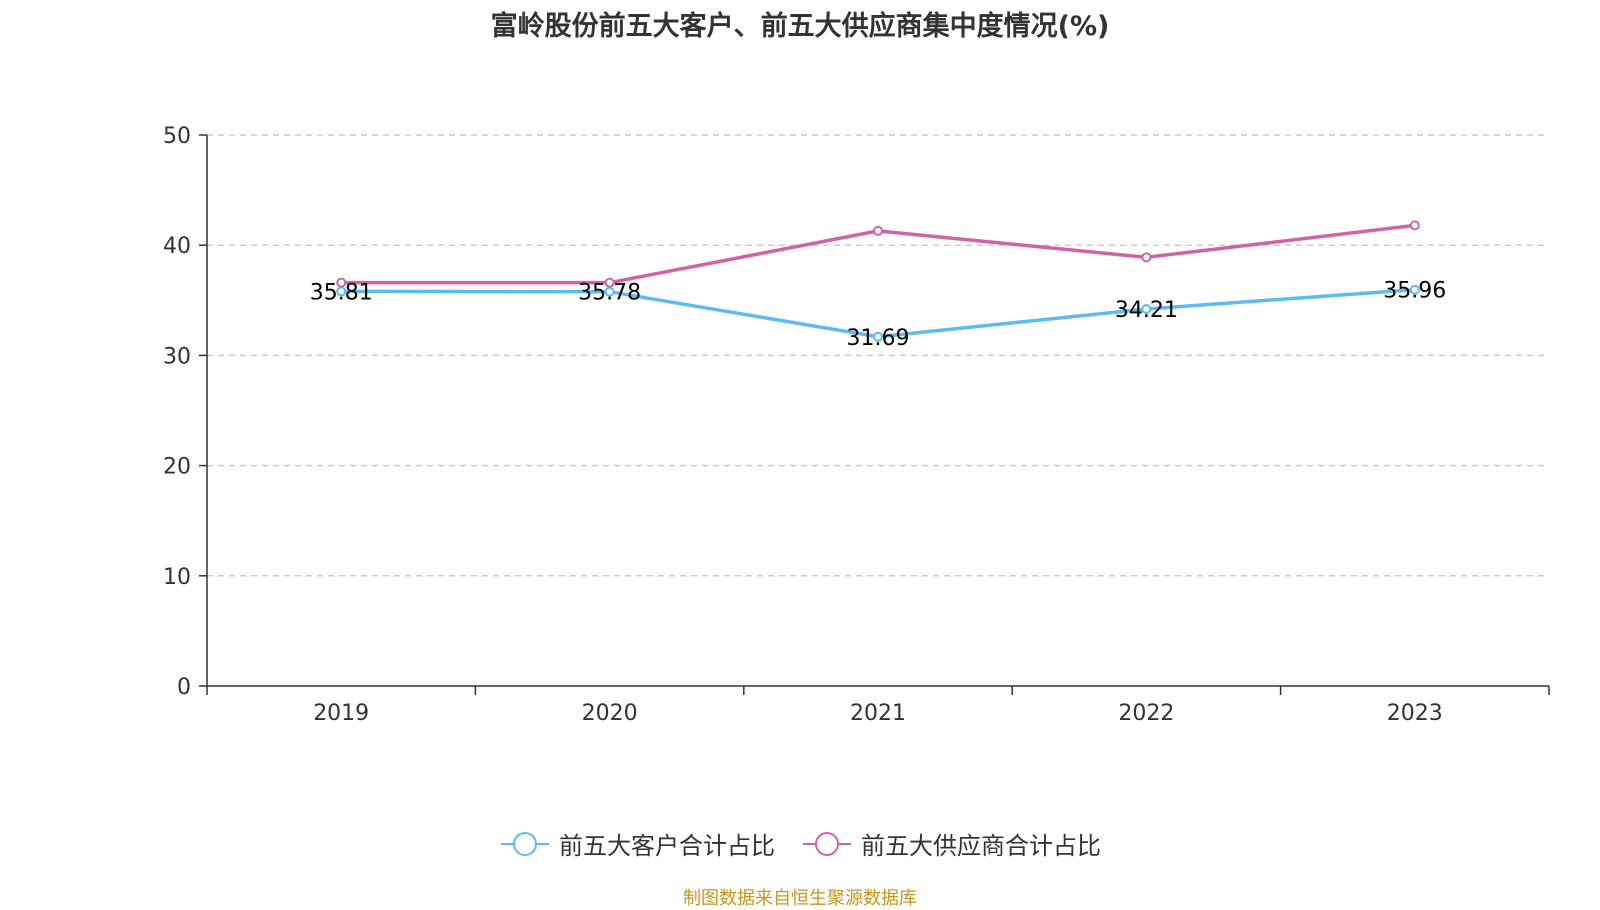 The image size is (1600, 910). What do you see at coordinates (177, 246) in the screenshot?
I see `y-tick-label: 40` at bounding box center [177, 246].